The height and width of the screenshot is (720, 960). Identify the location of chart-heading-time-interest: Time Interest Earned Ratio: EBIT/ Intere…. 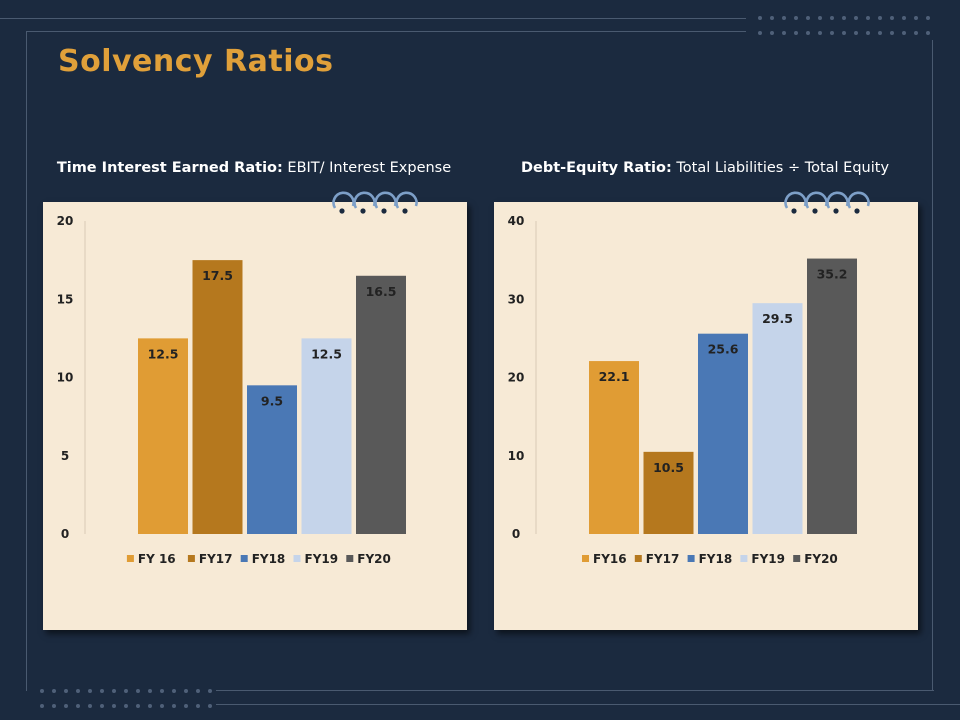
(254, 168).